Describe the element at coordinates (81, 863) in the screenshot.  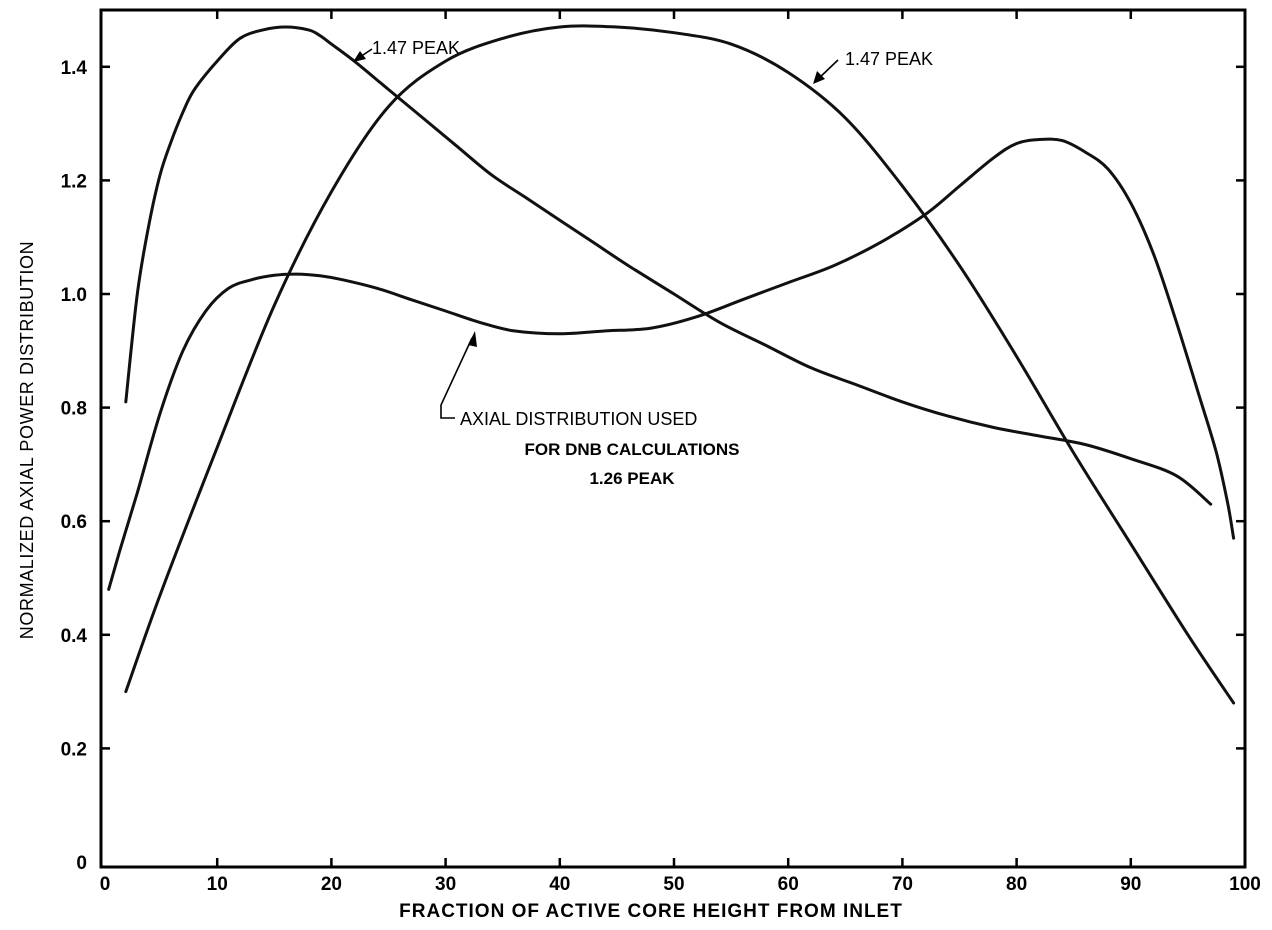
I see `y-tick-label: 0` at that location.